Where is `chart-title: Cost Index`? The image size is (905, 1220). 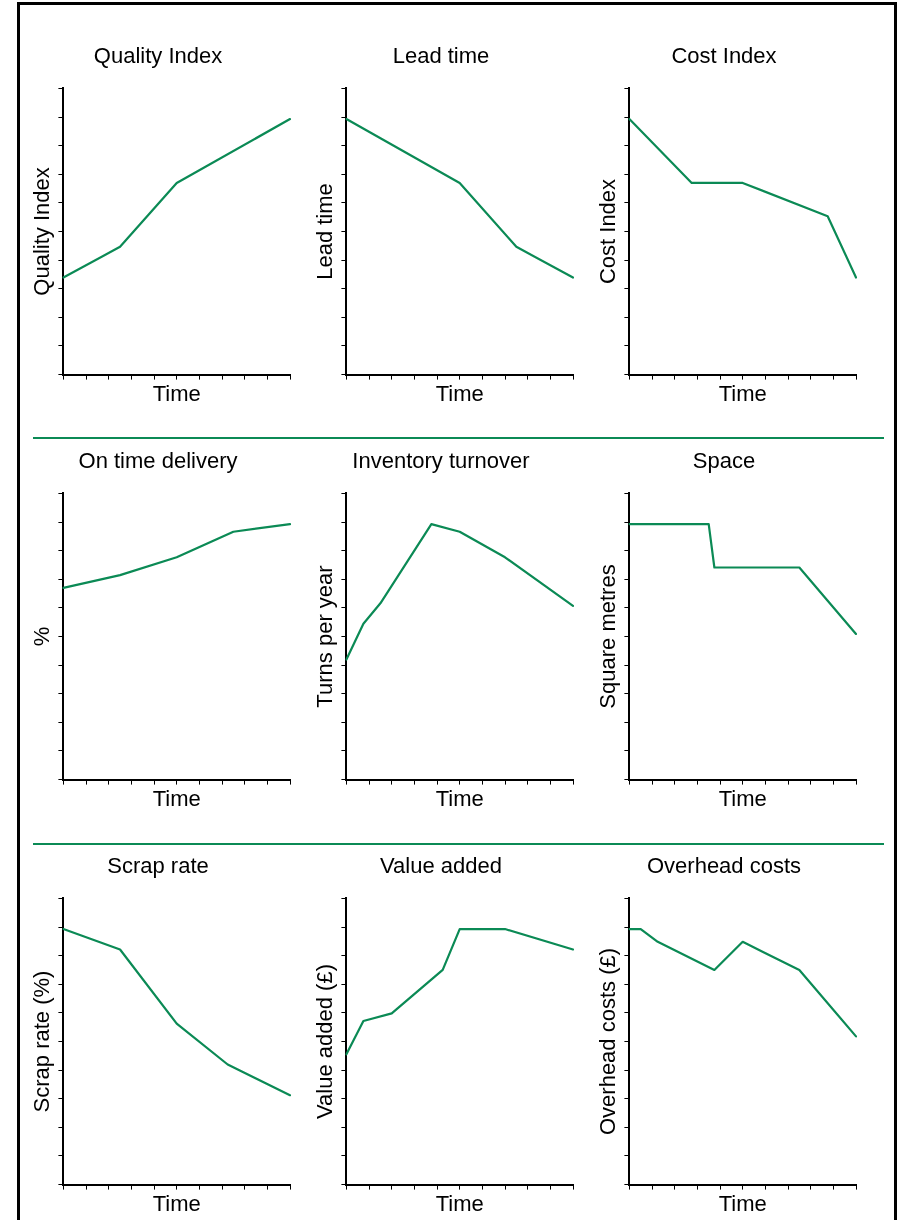 chart-title: Cost Index is located at coordinates (724, 56).